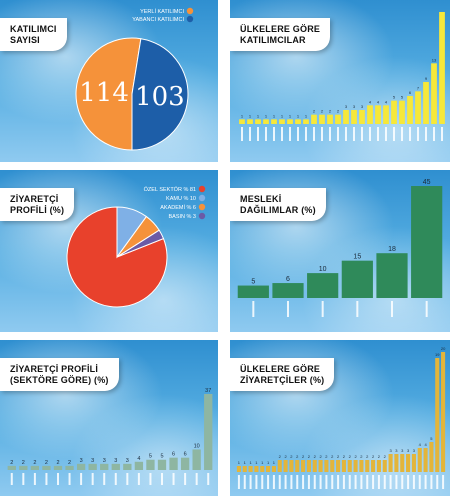 The image size is (450, 496). I want to click on bar-value-label: 7, so click(418, 87).